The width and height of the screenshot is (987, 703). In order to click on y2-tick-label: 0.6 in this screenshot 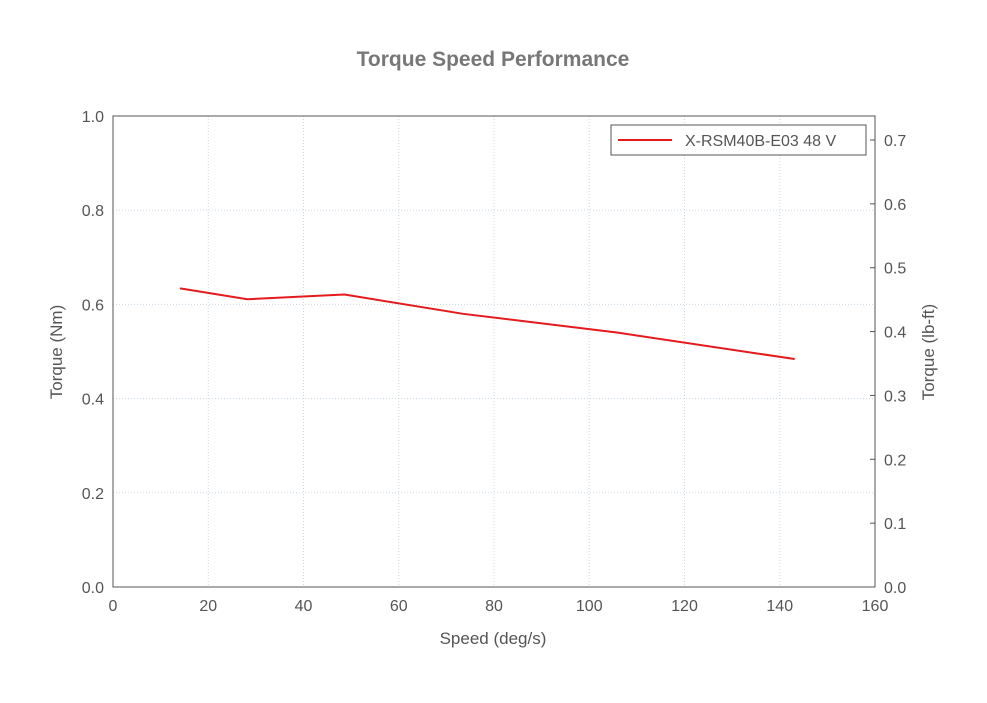, I will do `click(895, 205)`.